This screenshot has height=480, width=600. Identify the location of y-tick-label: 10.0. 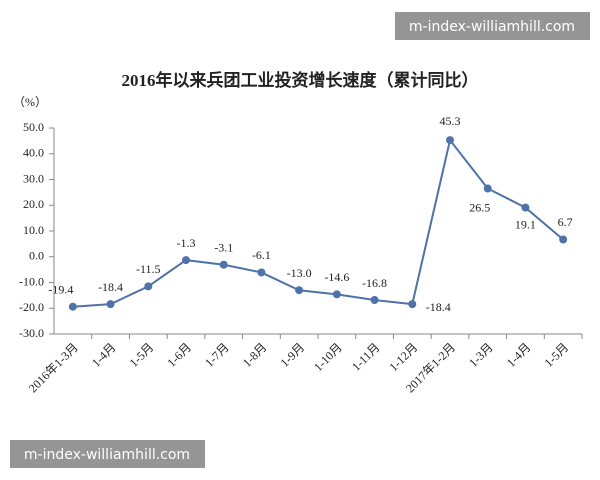
(33, 230).